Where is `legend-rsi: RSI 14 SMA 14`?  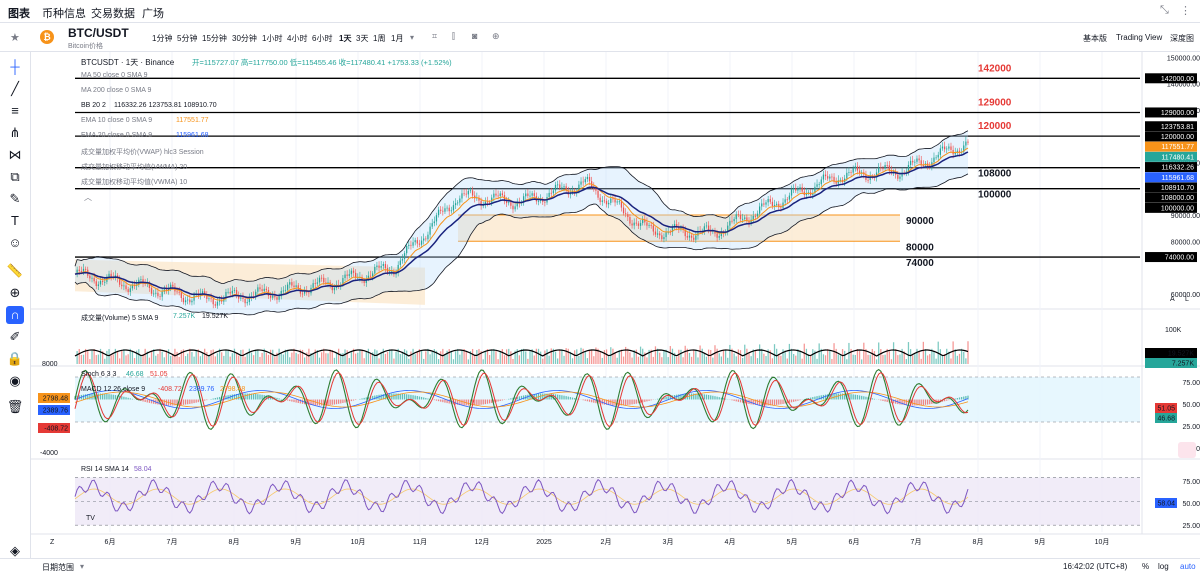
legend-rsi: RSI 14 SMA 14 is located at coordinates (105, 469).